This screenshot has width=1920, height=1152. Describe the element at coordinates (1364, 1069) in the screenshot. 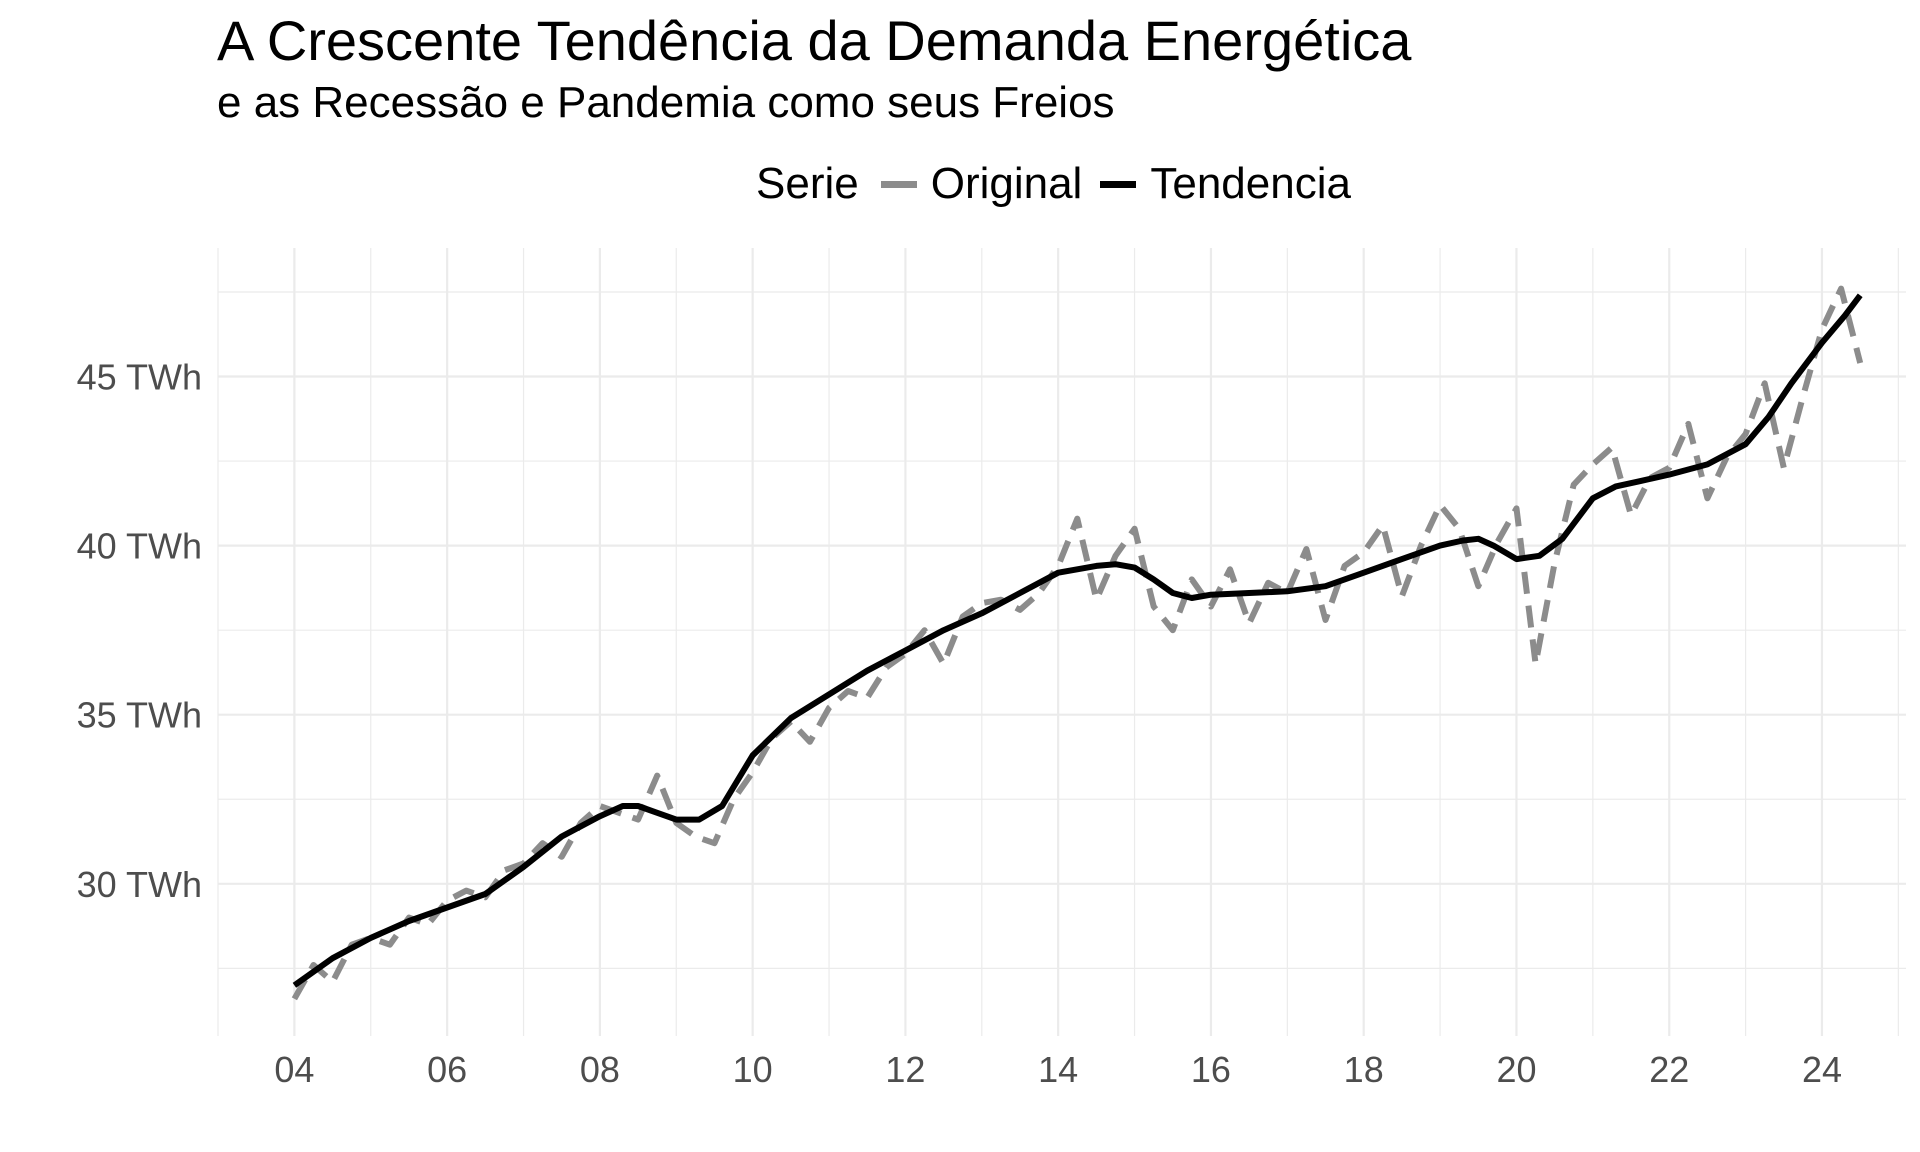

I see `x-tick-label: 18` at that location.